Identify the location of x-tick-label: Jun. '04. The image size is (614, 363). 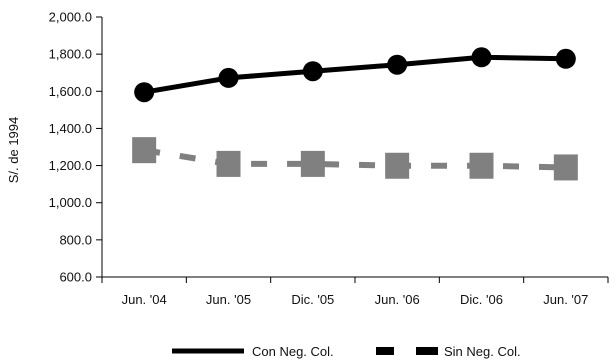
(144, 299).